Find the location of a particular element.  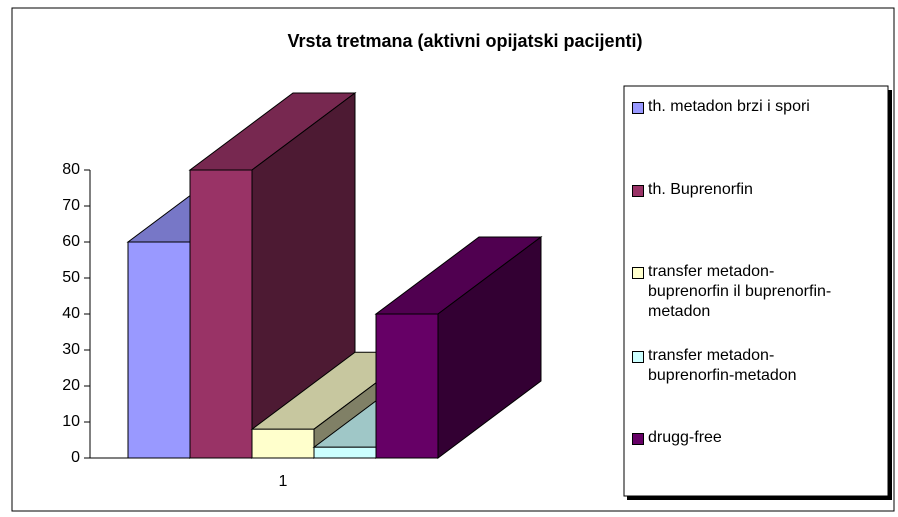

y-tick-label: 30 is located at coordinates (71, 349).